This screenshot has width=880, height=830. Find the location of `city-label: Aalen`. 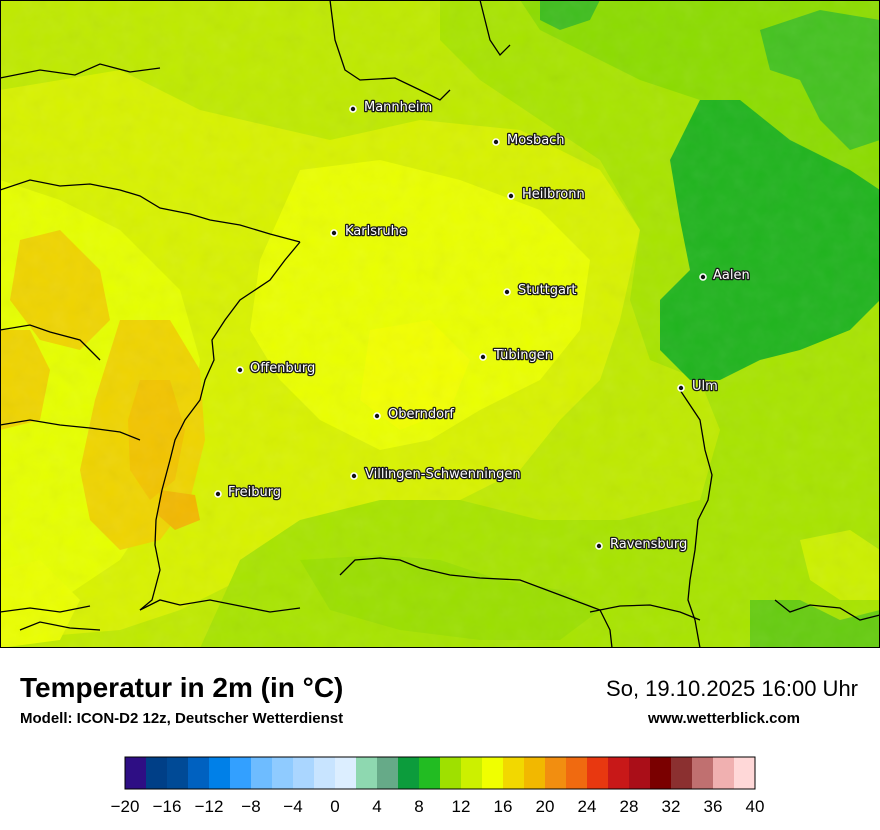

city-label: Aalen is located at coordinates (731, 275).